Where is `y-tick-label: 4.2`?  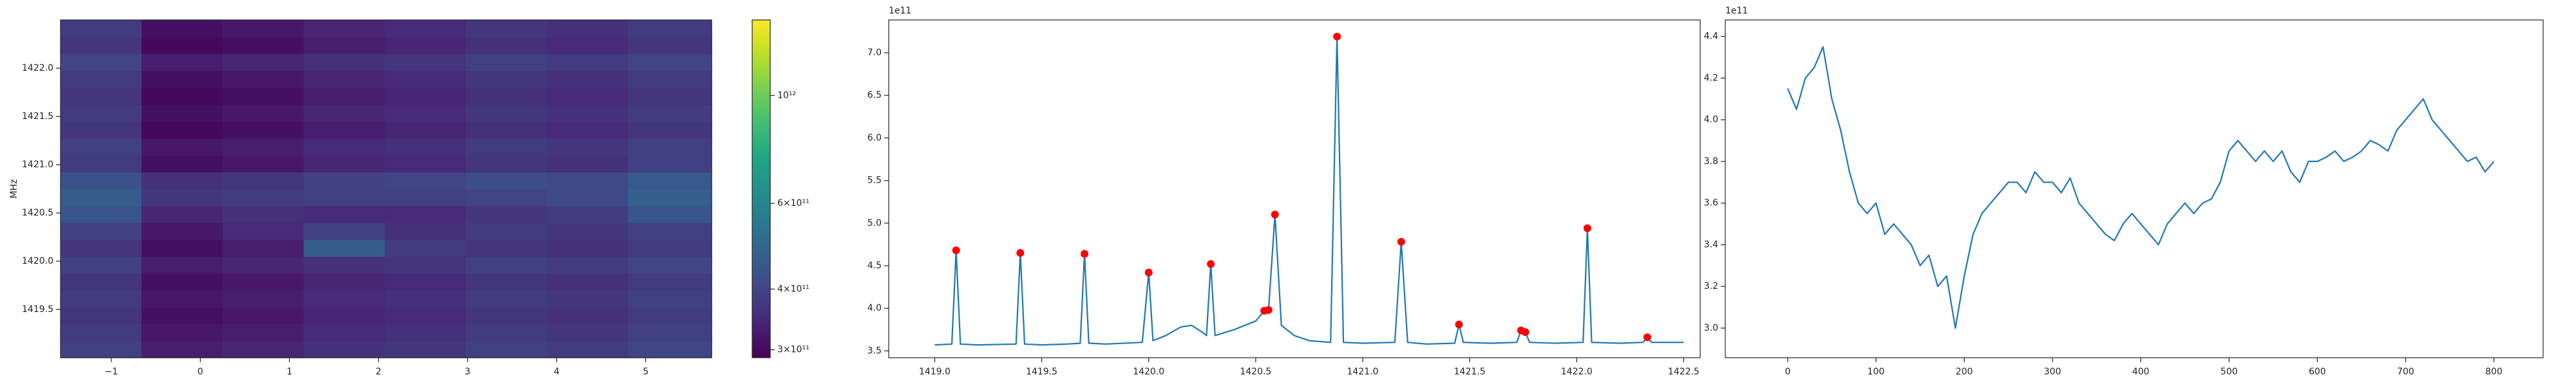
y-tick-label: 4.2 is located at coordinates (1711, 78).